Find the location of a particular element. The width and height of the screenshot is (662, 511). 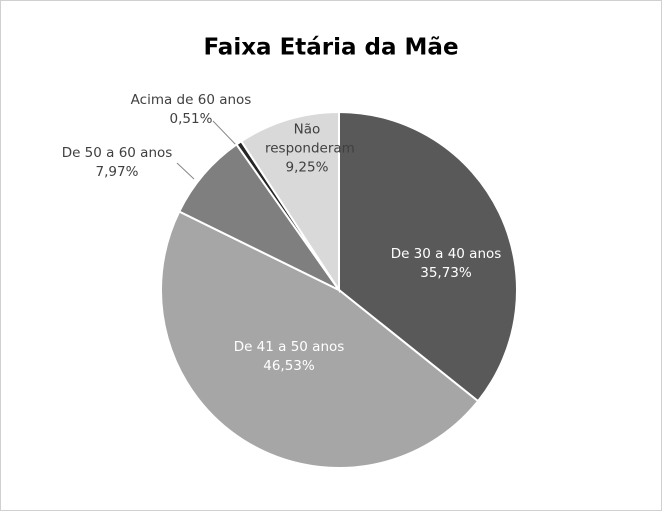

slice-value: 9,25% is located at coordinates (307, 167).